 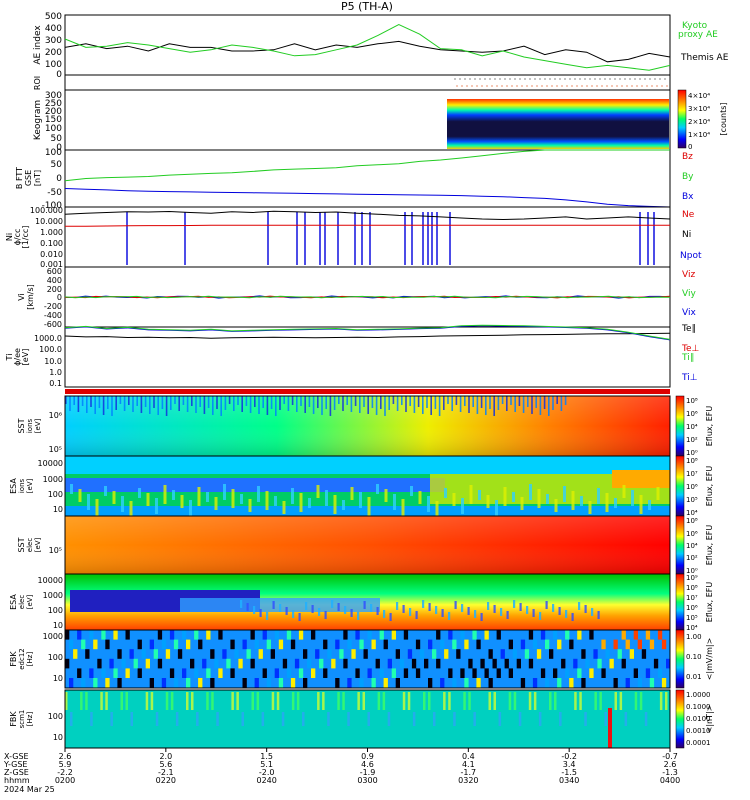 What do you see at coordinates (367, 215) in the screenshot?
I see `series-ni` at bounding box center [367, 215].